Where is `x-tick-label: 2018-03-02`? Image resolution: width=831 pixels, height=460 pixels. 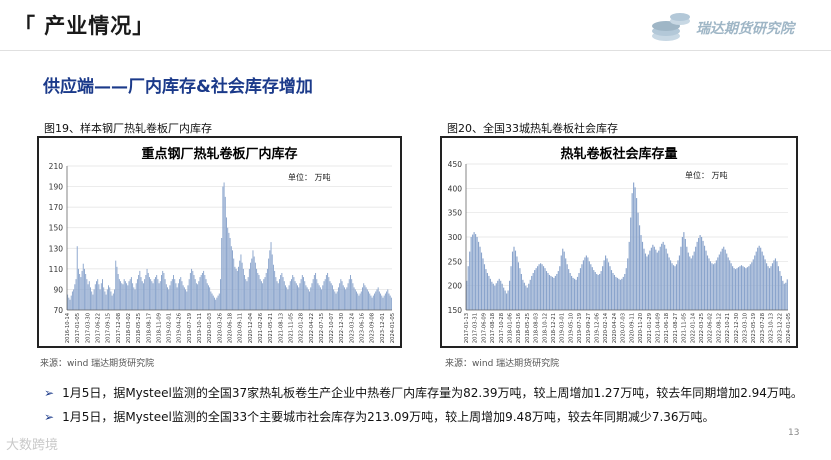 x-tick-label: 2018-03-02 is located at coordinates (129, 328).